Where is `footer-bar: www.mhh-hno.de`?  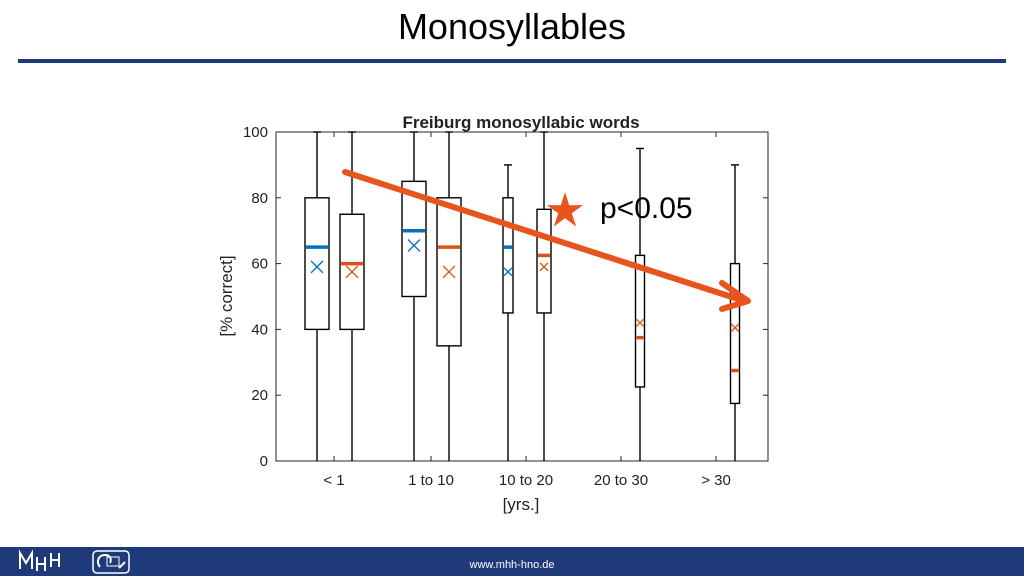
footer-bar: www.mhh-hno.de is located at coordinates (512, 561).